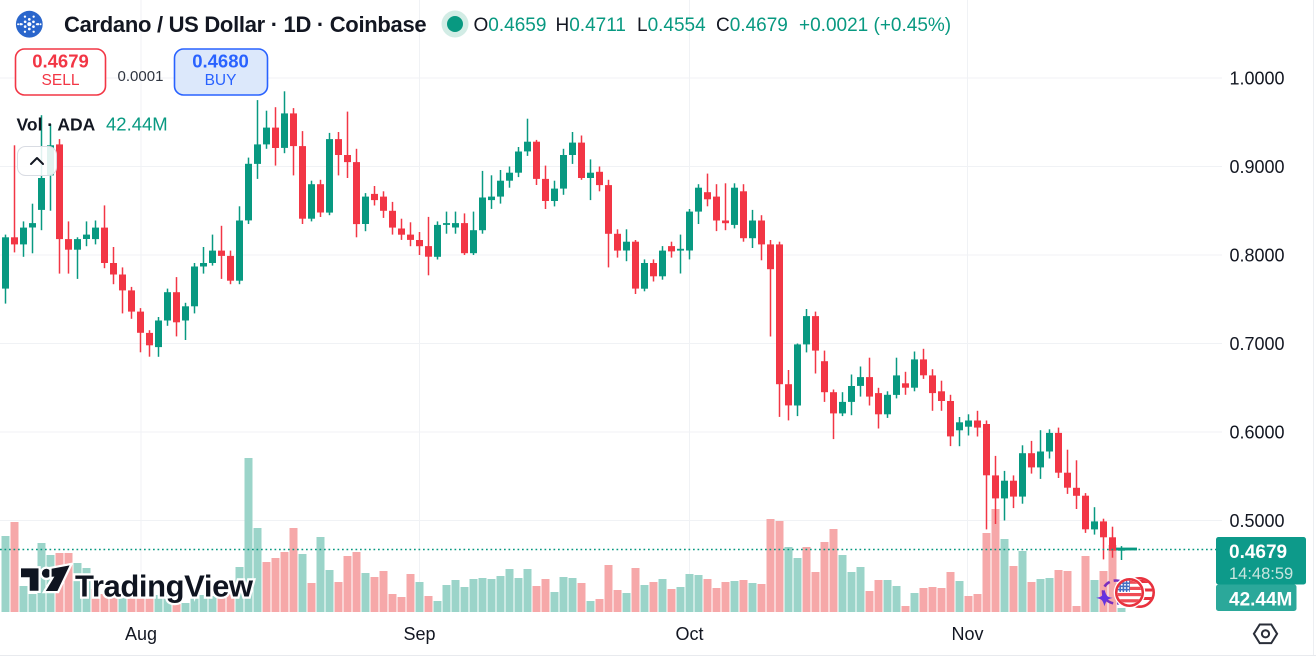 This screenshot has width=1316, height=665. Describe the element at coordinates (56, 125) in the screenshot. I see `svg-text: Vol · ADA` at that location.